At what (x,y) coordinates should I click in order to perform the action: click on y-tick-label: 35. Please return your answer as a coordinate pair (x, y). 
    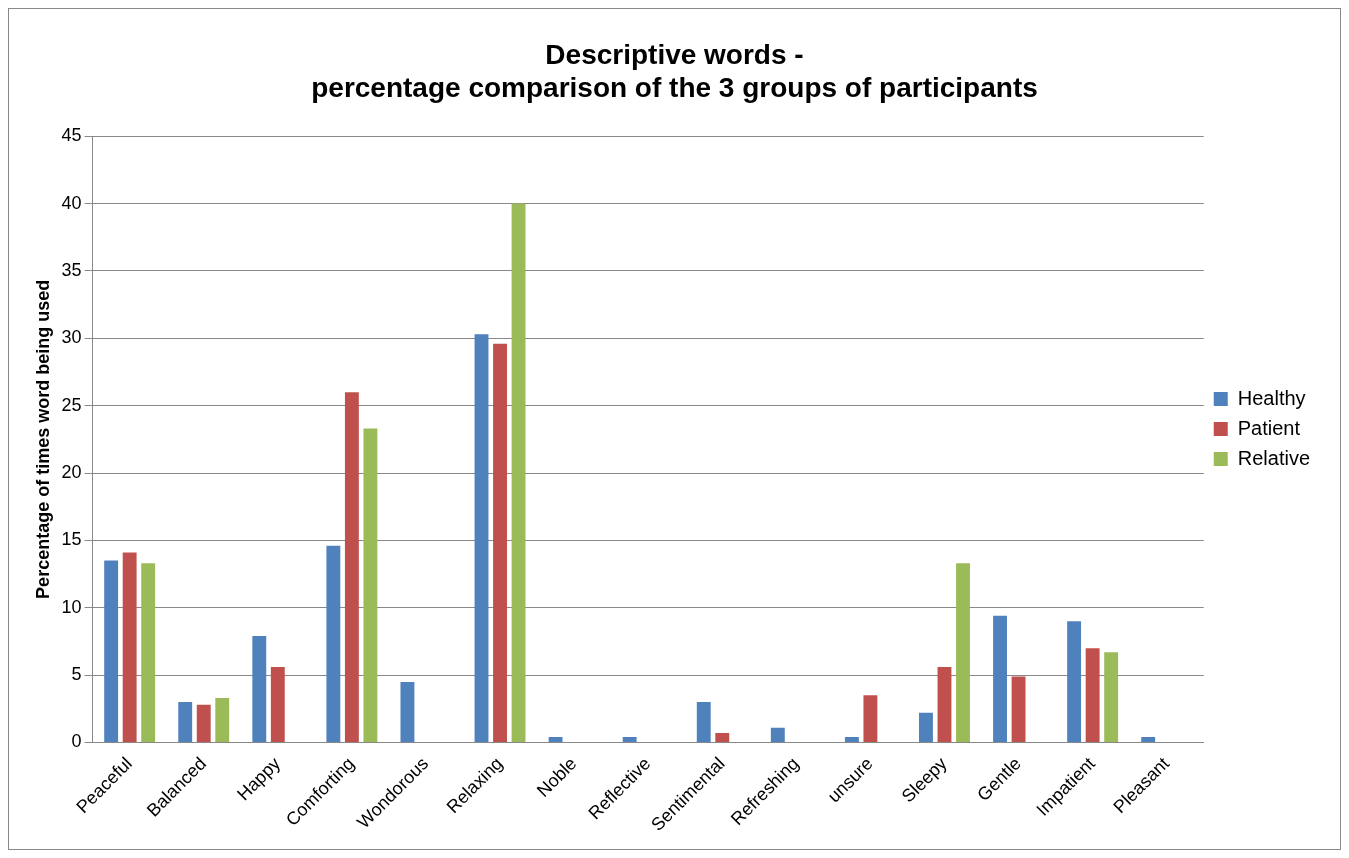
    Looking at the image, I should click on (71, 269).